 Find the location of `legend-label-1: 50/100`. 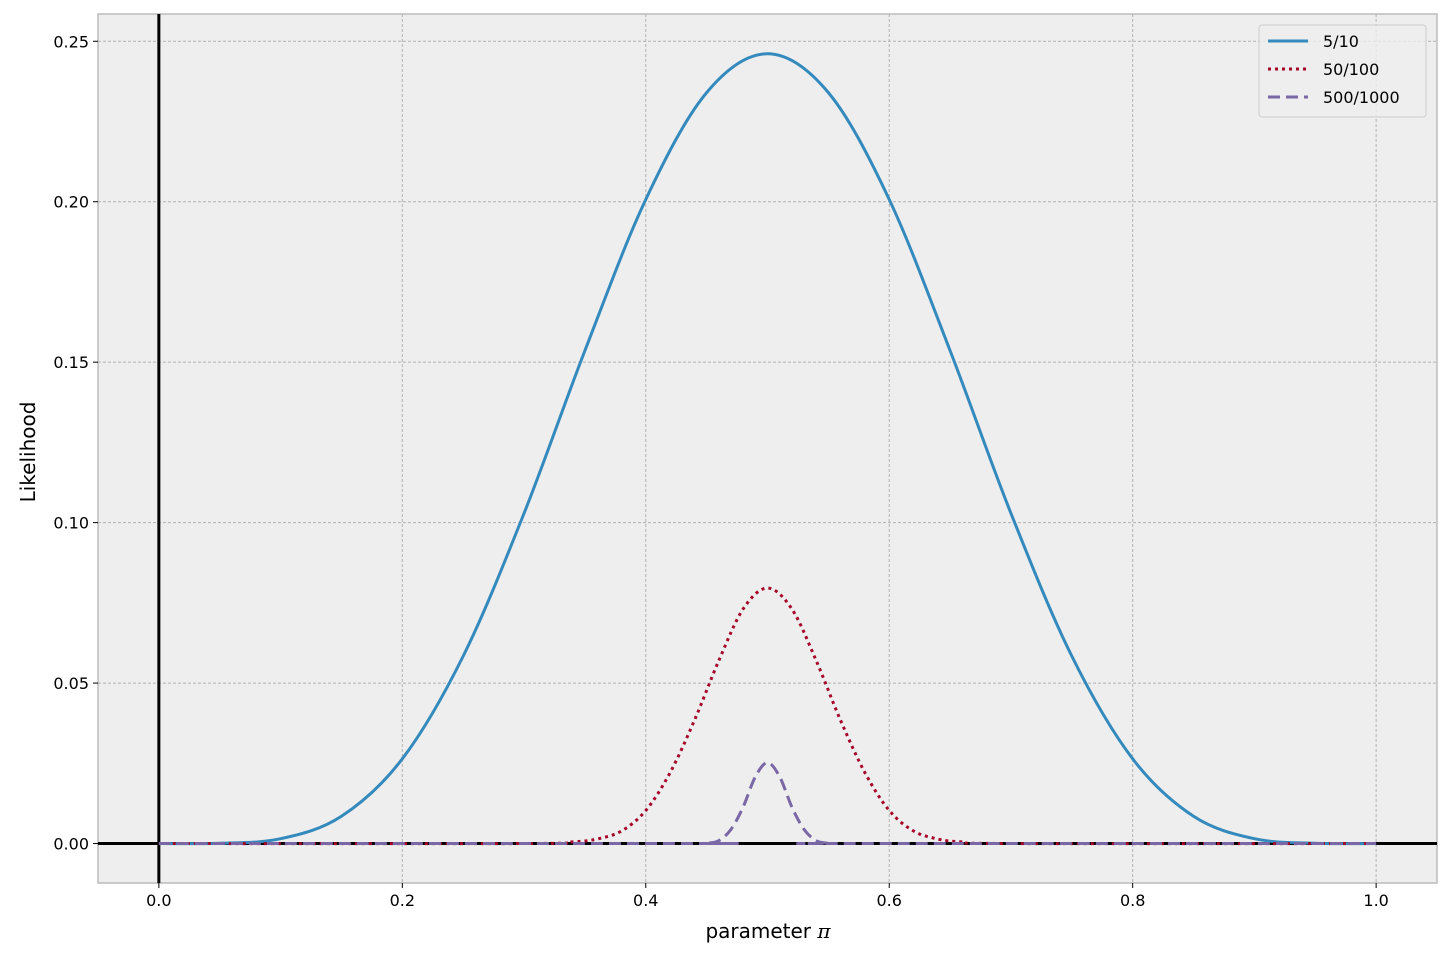

legend-label-1: 50/100 is located at coordinates (1351, 69).